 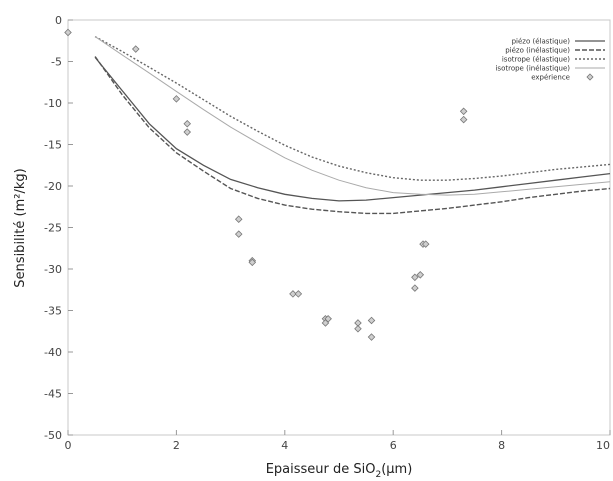 What do you see at coordinates (603, 445) in the screenshot?
I see `x-tick-label: 10` at bounding box center [603, 445].